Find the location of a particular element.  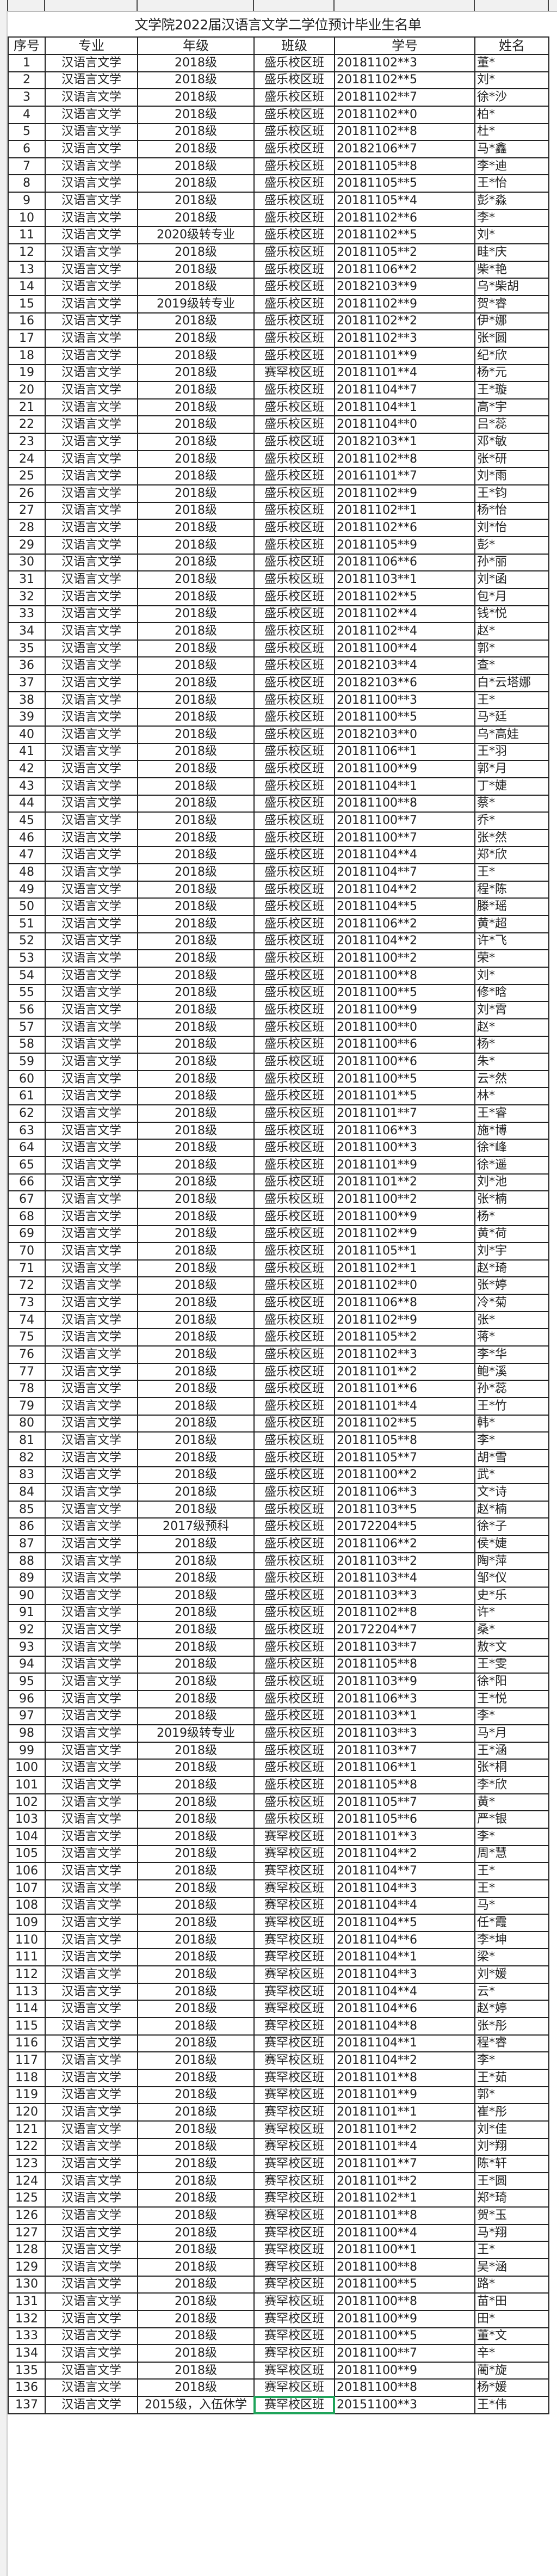

cell-seq: 96 is located at coordinates (27, 1698).